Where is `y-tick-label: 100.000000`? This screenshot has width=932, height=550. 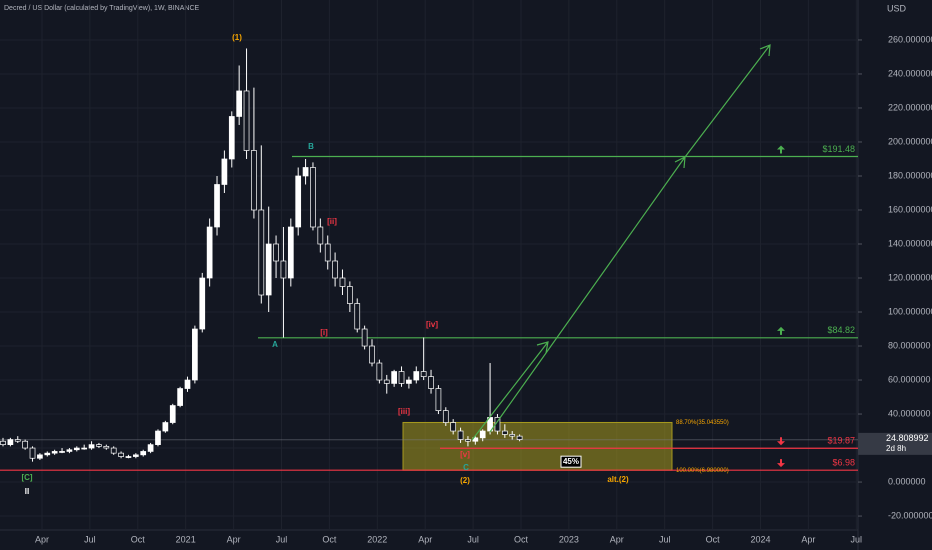 y-tick-label: 100.000000 is located at coordinates (910, 311).